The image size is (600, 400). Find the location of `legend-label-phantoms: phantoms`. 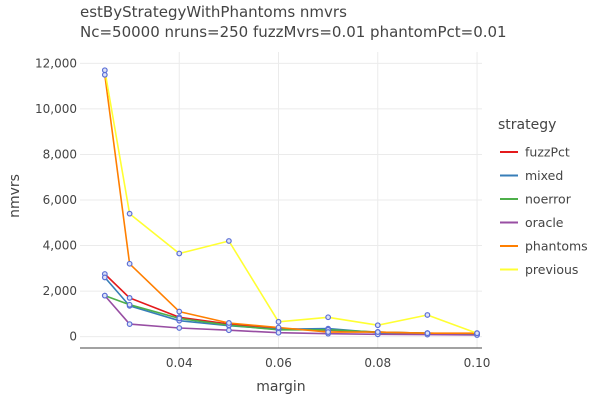

legend-label-phantoms: phantoms is located at coordinates (556, 246).